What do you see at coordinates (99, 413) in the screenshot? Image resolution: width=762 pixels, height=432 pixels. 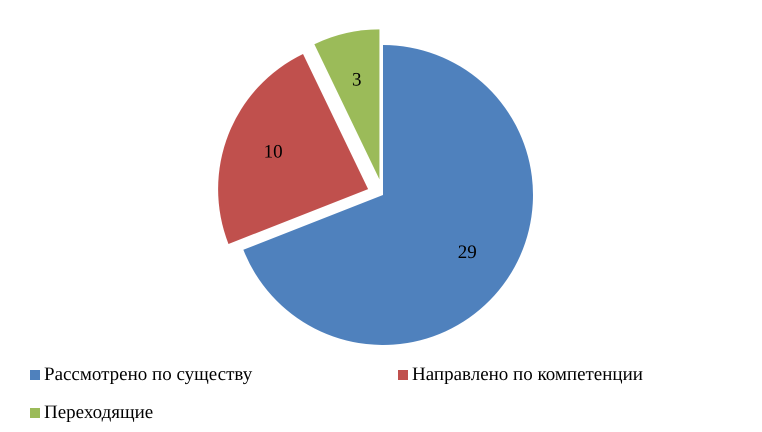 I see `legend-label: Переходящие` at bounding box center [99, 413].